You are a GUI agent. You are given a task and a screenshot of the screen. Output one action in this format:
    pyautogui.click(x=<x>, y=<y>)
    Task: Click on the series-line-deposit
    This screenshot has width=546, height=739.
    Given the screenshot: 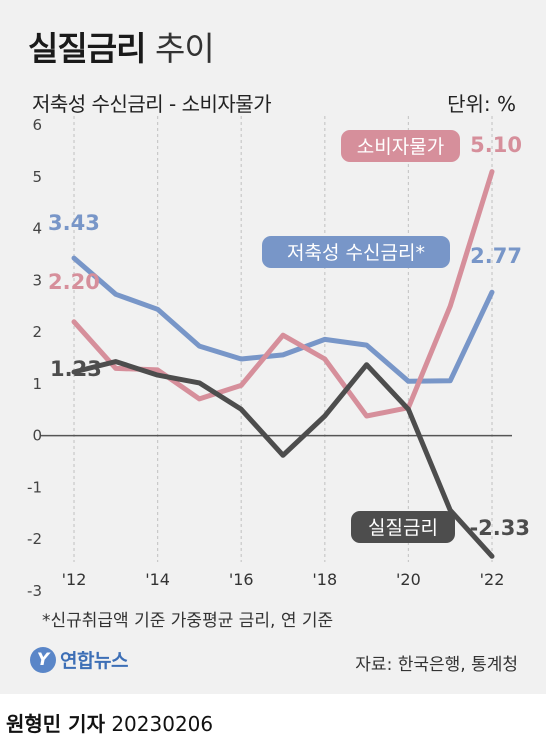 What is the action you would take?
    pyautogui.click(x=283, y=319)
    